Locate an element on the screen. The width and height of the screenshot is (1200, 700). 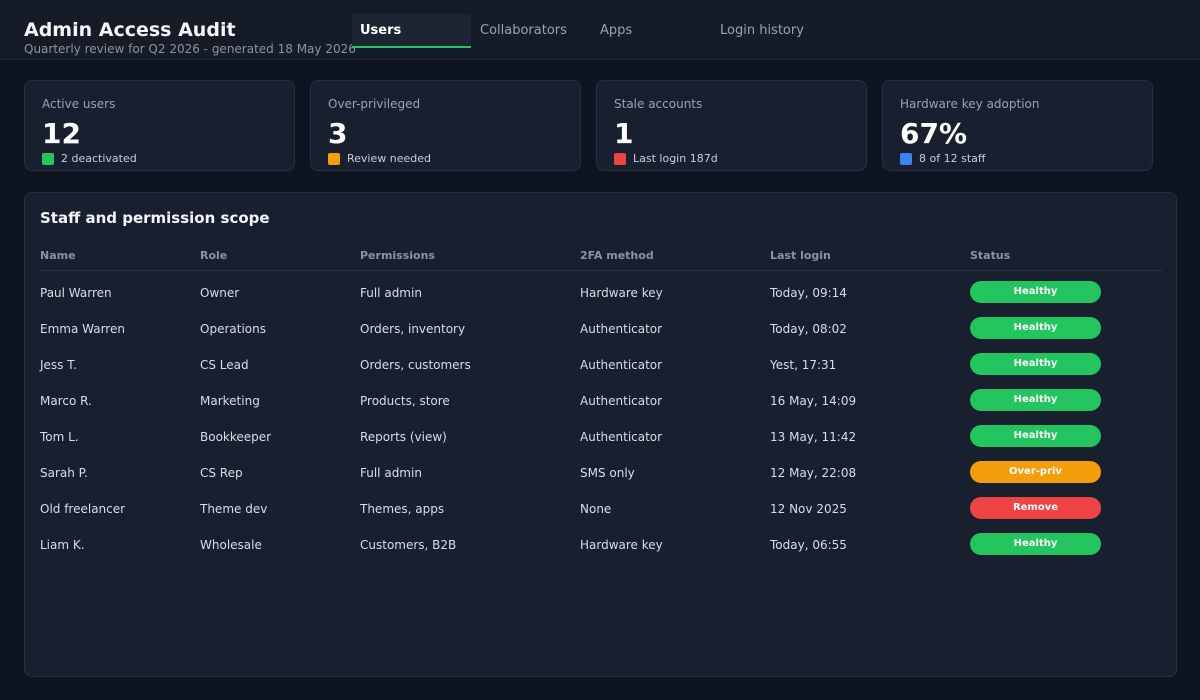
cell-role: Owner is located at coordinates (220, 293).